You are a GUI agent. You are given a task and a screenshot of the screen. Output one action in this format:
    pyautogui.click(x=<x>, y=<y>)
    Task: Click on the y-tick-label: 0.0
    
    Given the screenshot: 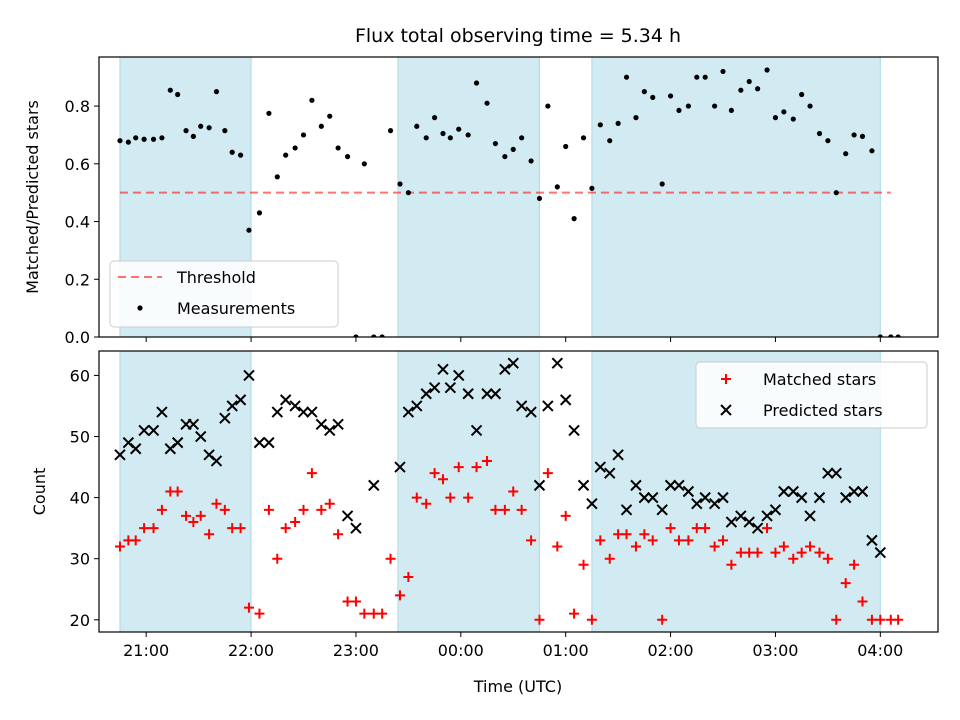 What is the action you would take?
    pyautogui.click(x=77, y=337)
    